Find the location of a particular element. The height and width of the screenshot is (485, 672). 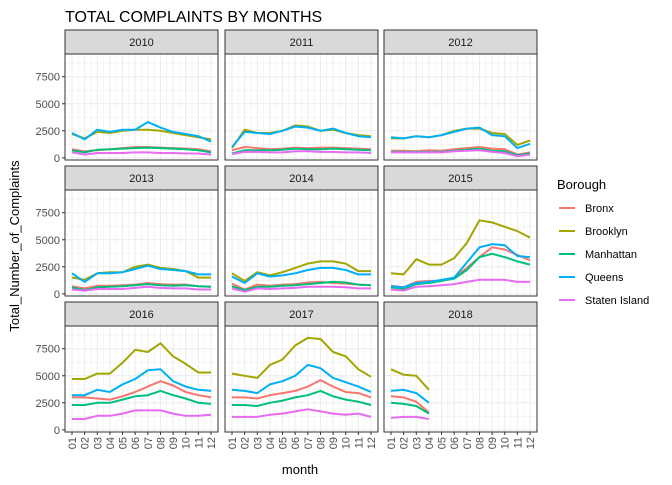

facet-strip-label: 2010 is located at coordinates (141, 43).